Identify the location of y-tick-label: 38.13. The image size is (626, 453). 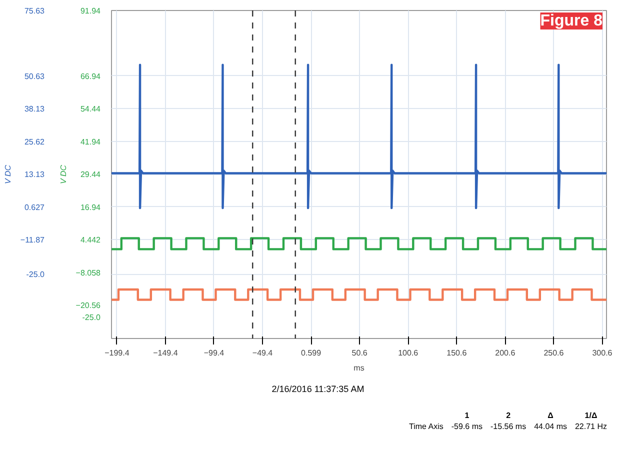
(35, 109).